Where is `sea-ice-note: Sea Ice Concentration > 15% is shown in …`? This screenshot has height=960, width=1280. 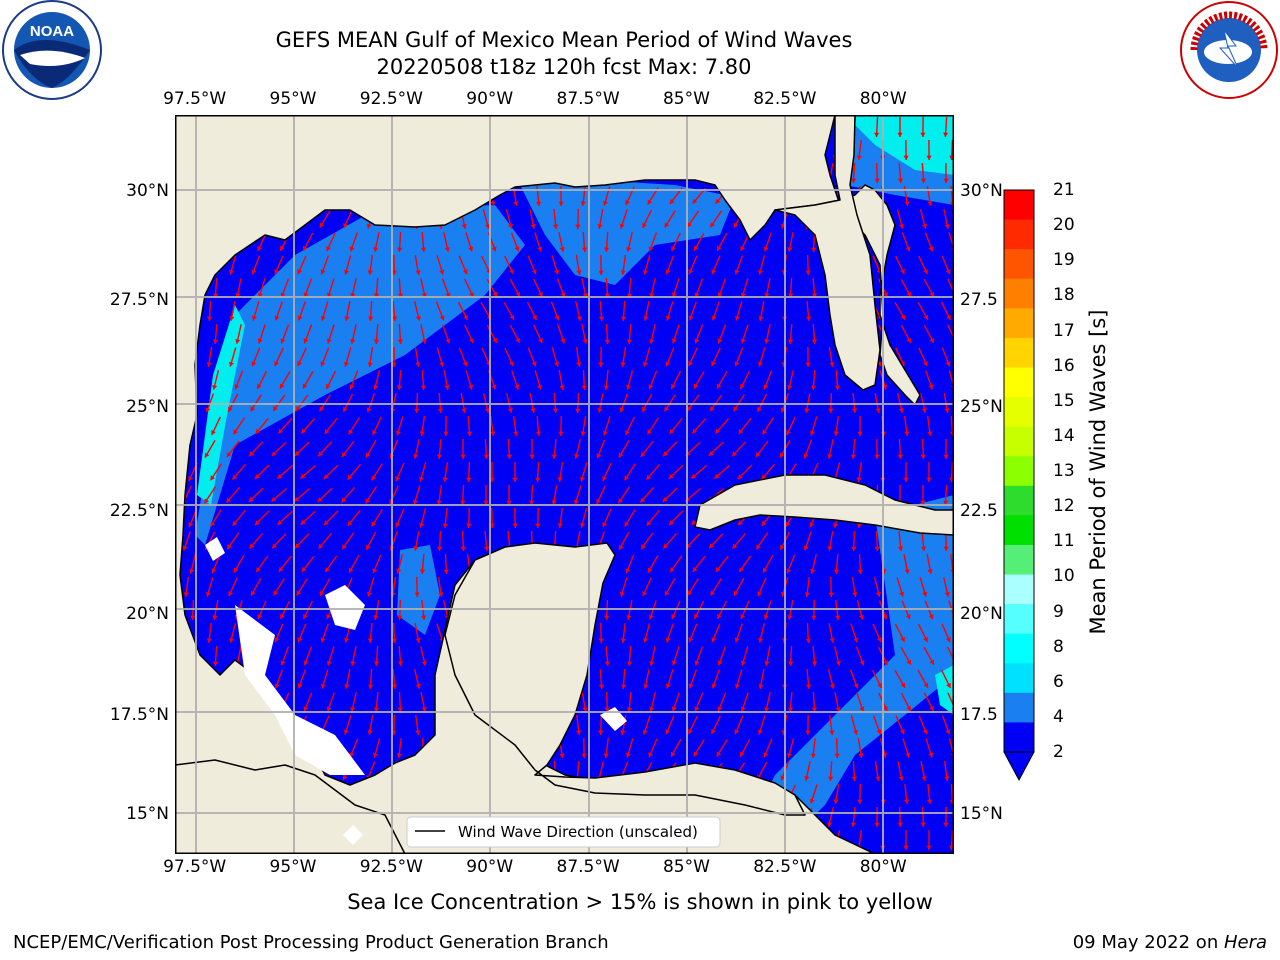 sea-ice-note: Sea Ice Concentration > 15% is shown in … is located at coordinates (640, 902).